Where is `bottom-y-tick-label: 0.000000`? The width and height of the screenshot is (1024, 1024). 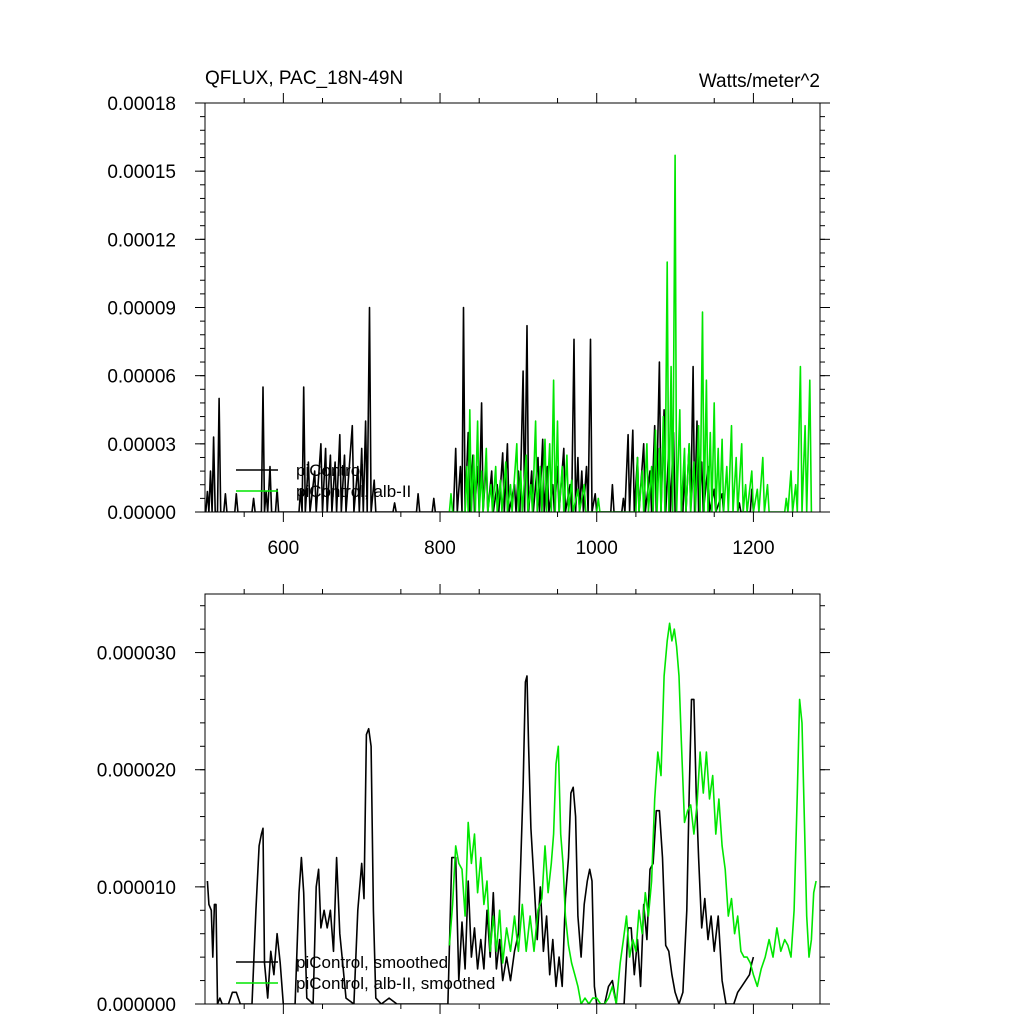 bottom-y-tick-label: 0.000000 is located at coordinates (136, 1005).